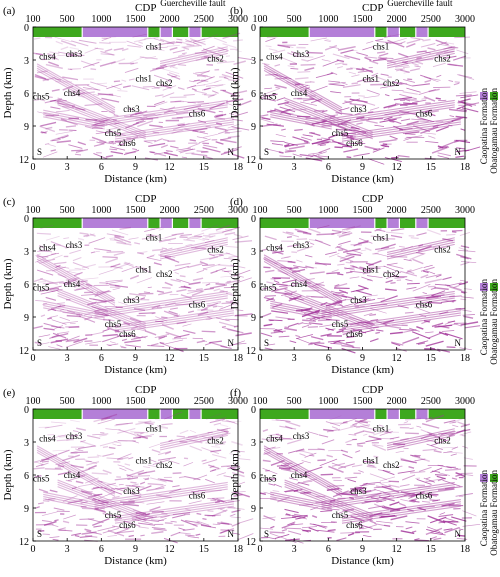  What do you see at coordinates (9, 11) in the screenshot?
I see `panel-letter: (a)` at bounding box center [9, 11].